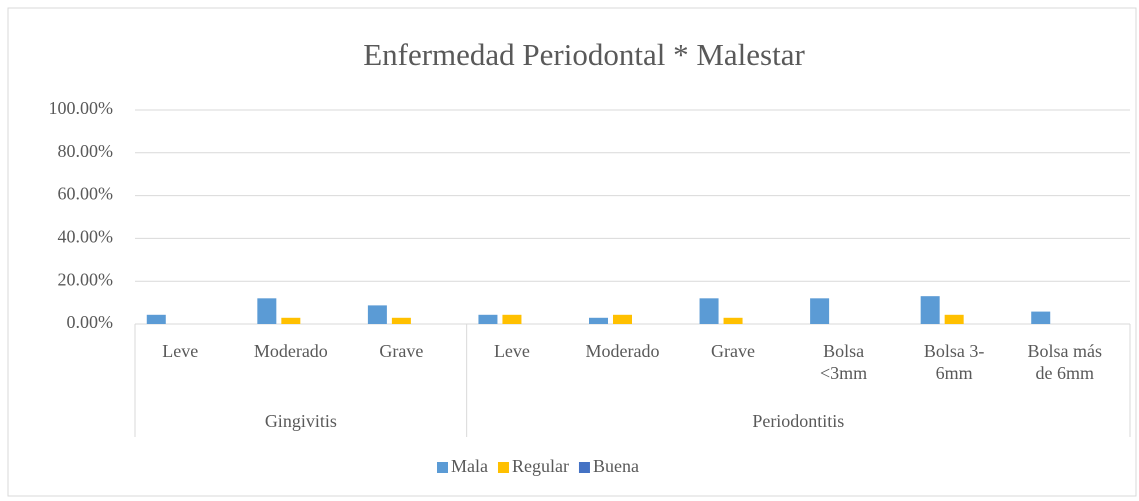 The image size is (1139, 501). I want to click on group-label: Gingivitis, so click(301, 421).